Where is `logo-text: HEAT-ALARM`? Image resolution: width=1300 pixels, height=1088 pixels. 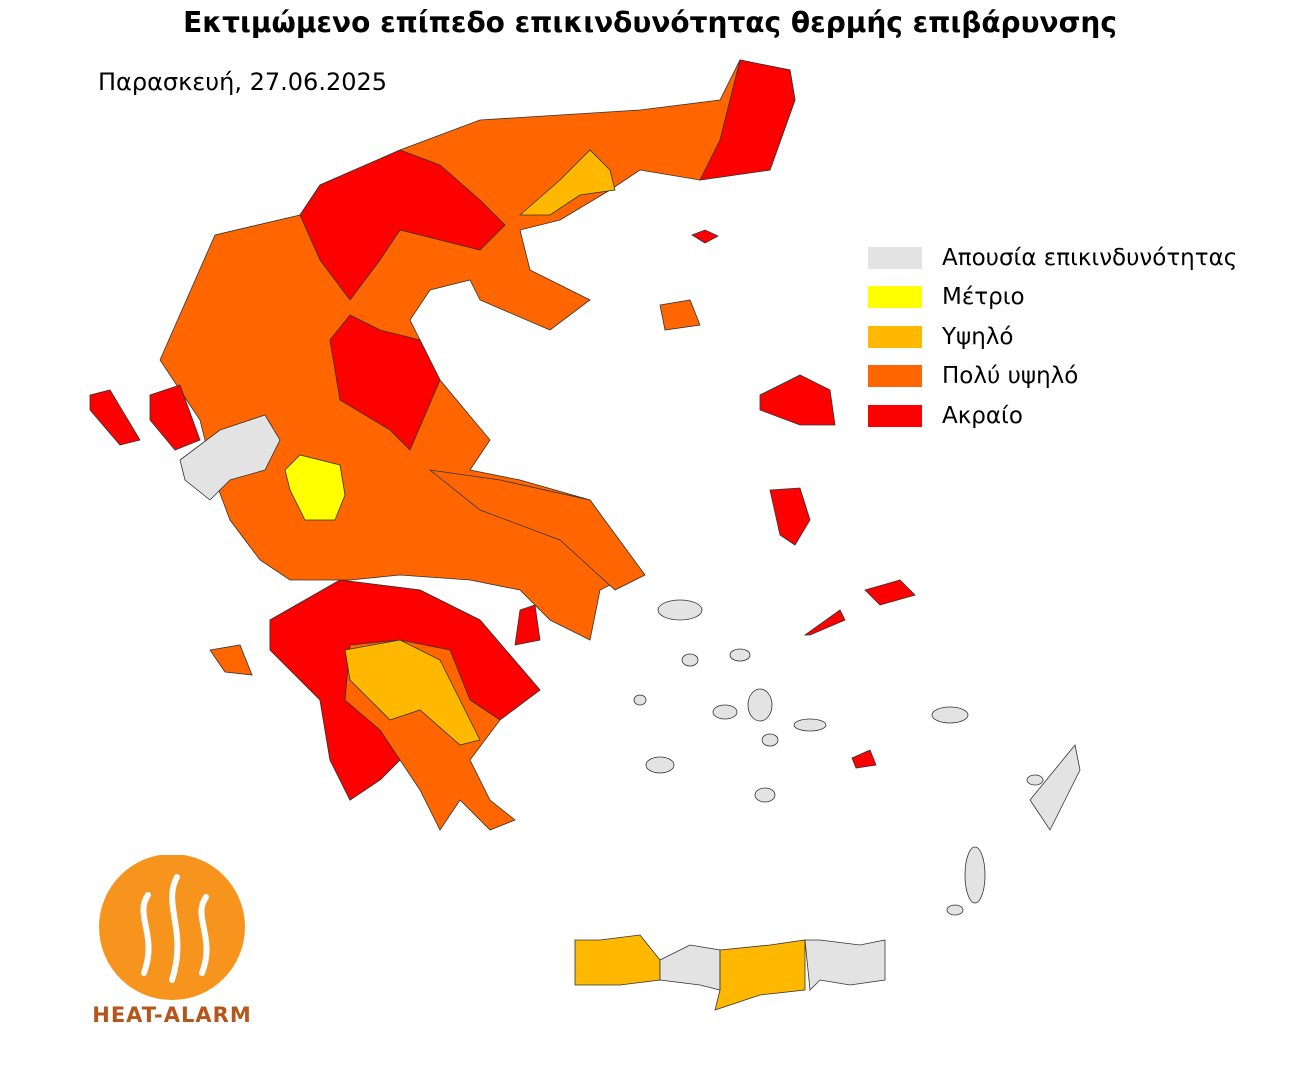 logo-text: HEAT-ALARM is located at coordinates (172, 1015).